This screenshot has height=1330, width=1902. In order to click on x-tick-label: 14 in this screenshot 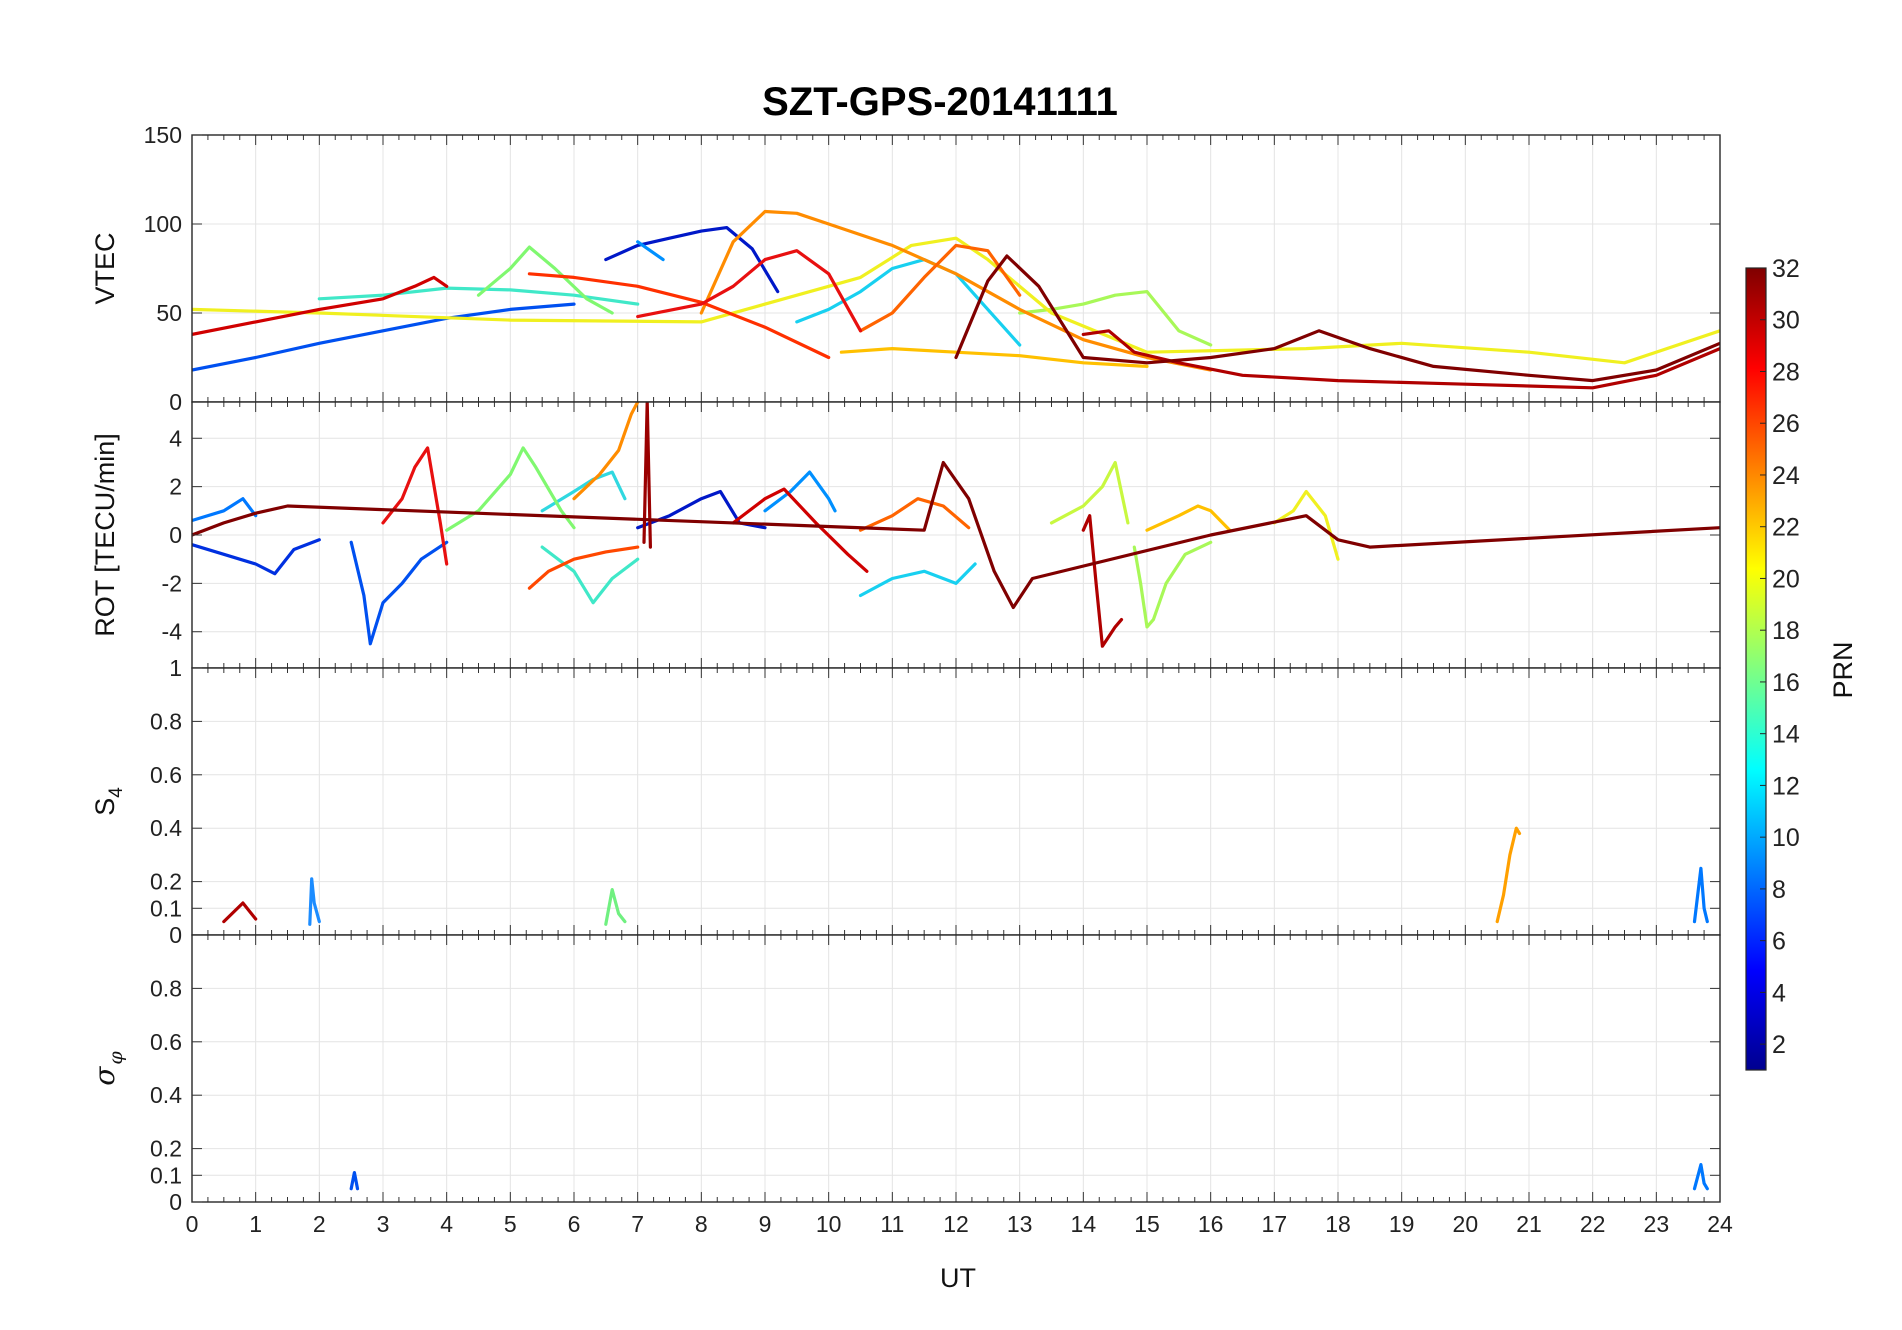, I will do `click(1084, 1224)`.